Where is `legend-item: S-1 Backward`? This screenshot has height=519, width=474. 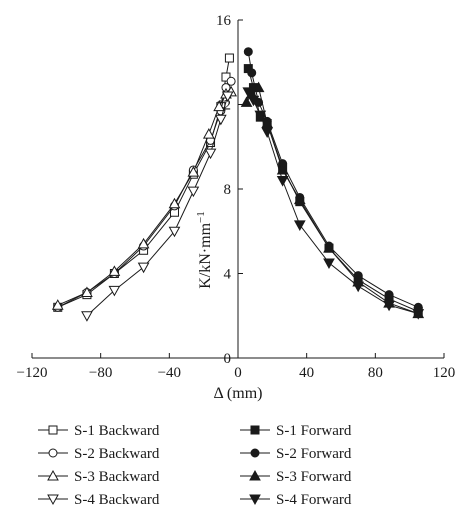 legend-item: S-1 Backward is located at coordinates (99, 431).